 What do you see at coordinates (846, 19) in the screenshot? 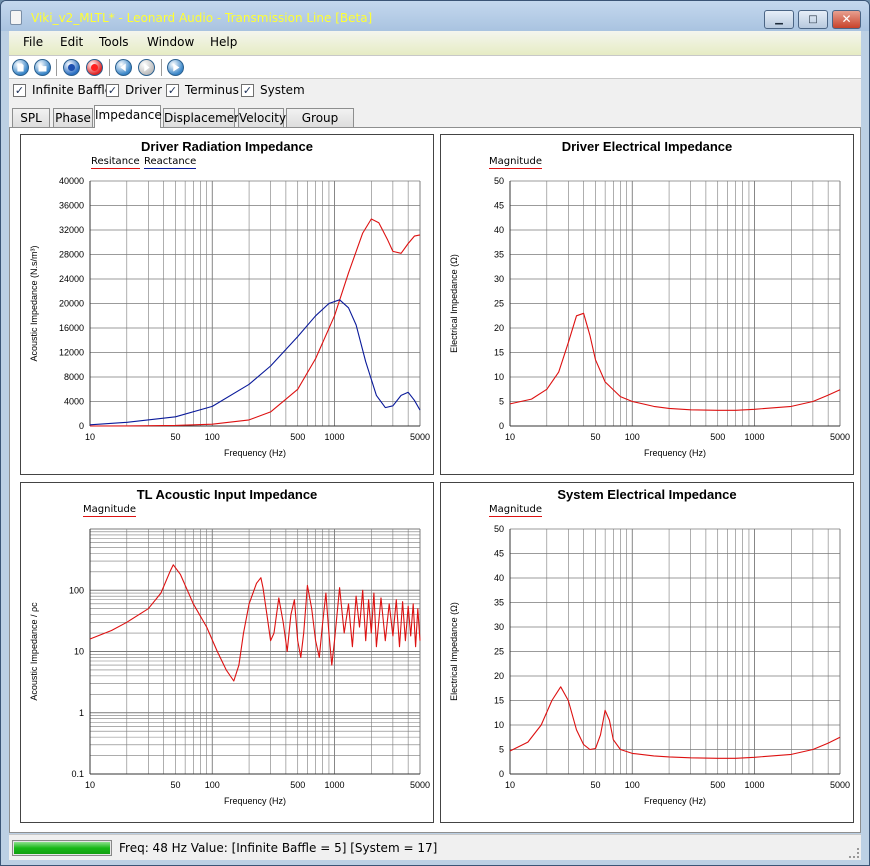
I see `close-button: ✕` at bounding box center [846, 19].